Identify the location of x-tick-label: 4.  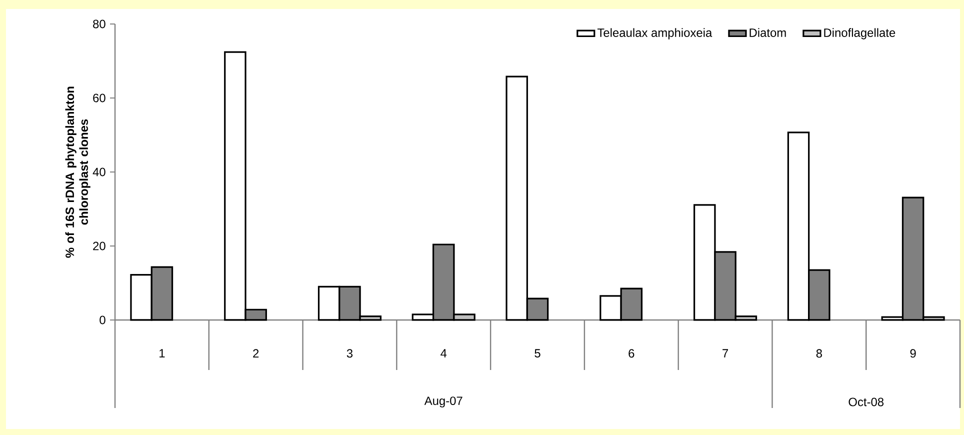
(443, 353).